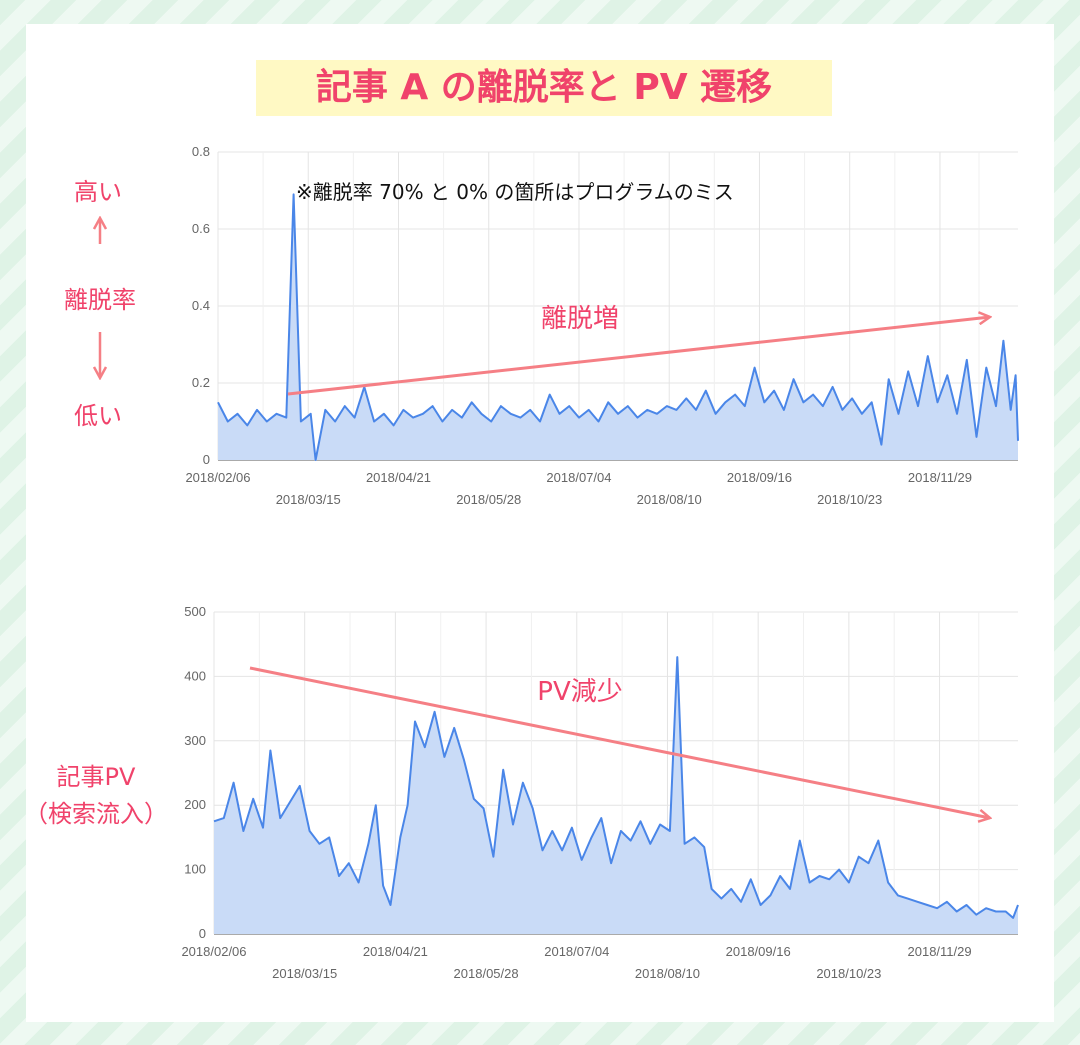 This screenshot has height=1045, width=1080. Describe the element at coordinates (201, 151) in the screenshot. I see `bounce-y-tick-label: 0.8` at that location.